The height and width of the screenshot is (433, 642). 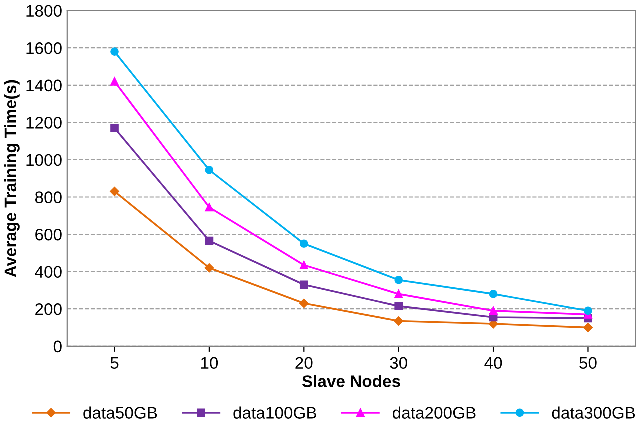 I want to click on legend-label: data200GB, so click(x=434, y=412).